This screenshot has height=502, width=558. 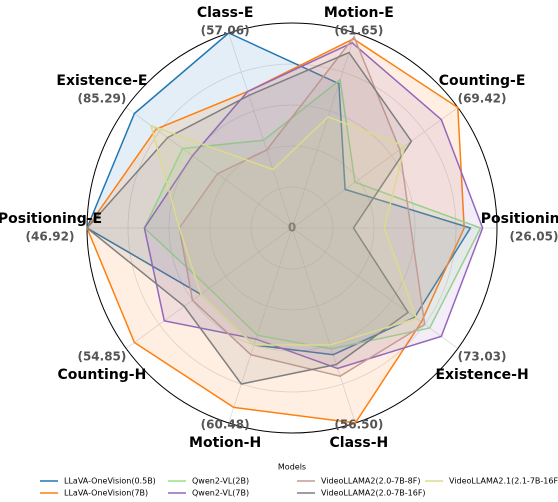 What do you see at coordinates (359, 13) in the screenshot?
I see `category-label: Motion-E` at bounding box center [359, 13].